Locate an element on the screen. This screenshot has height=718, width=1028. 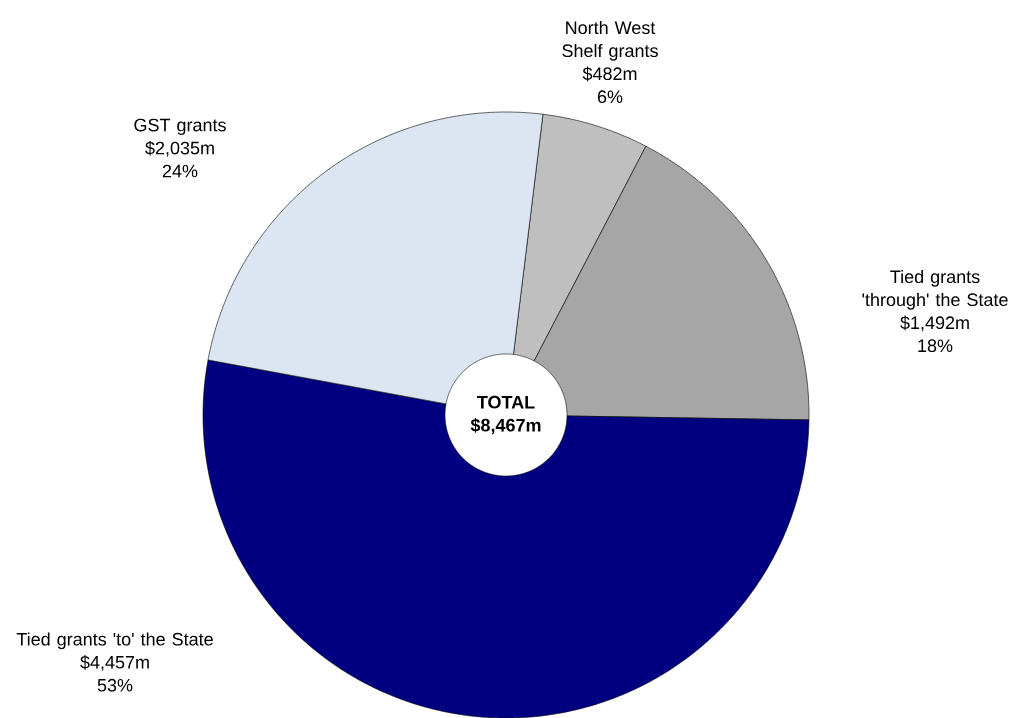
data-label: $2,035m is located at coordinates (179, 148).